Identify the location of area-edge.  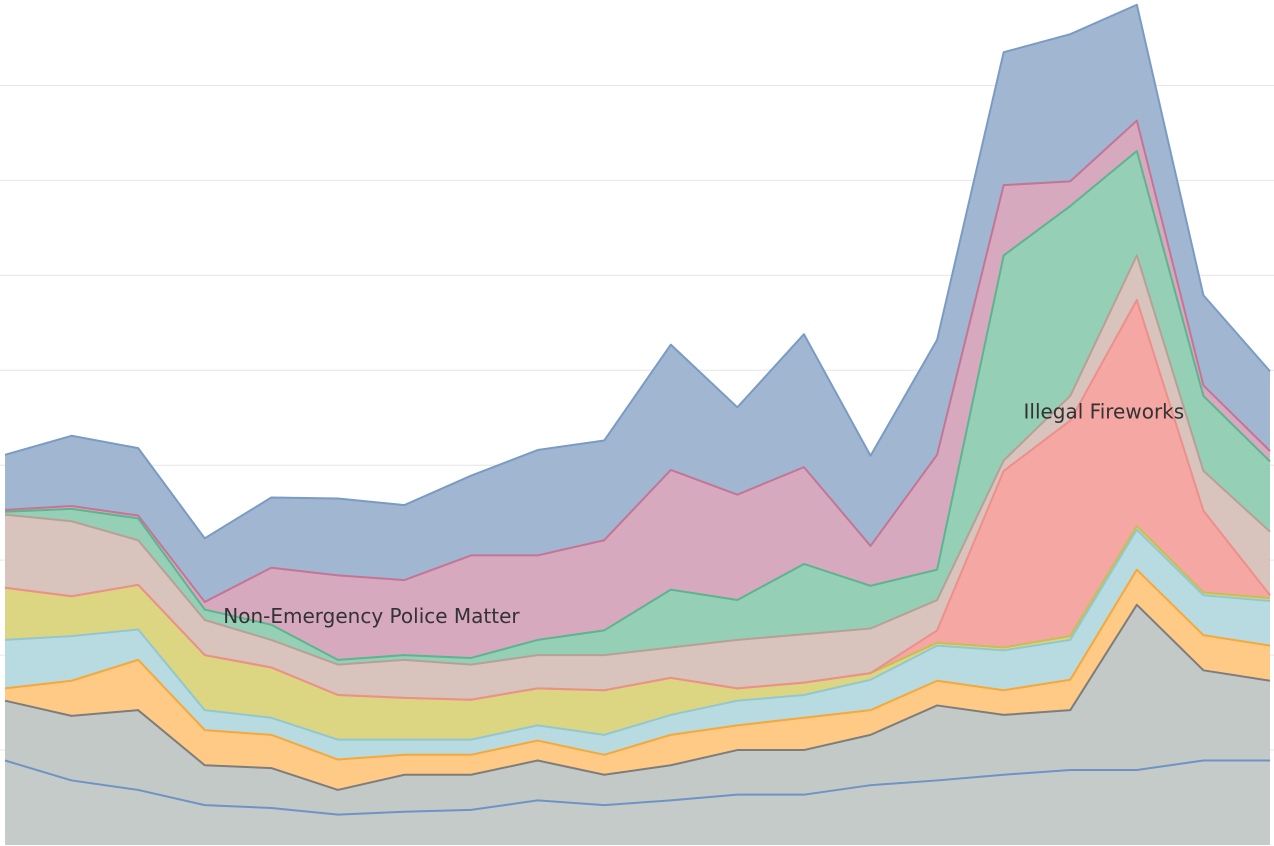
(637, 787).